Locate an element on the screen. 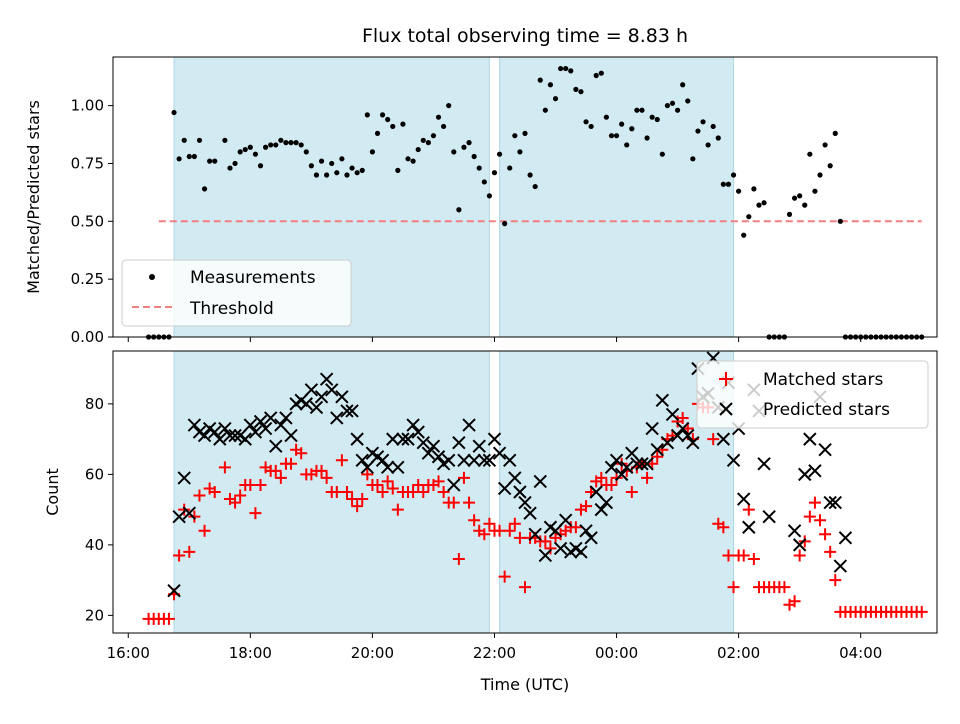  top-y-tick-label: 0.50 is located at coordinates (87, 221).